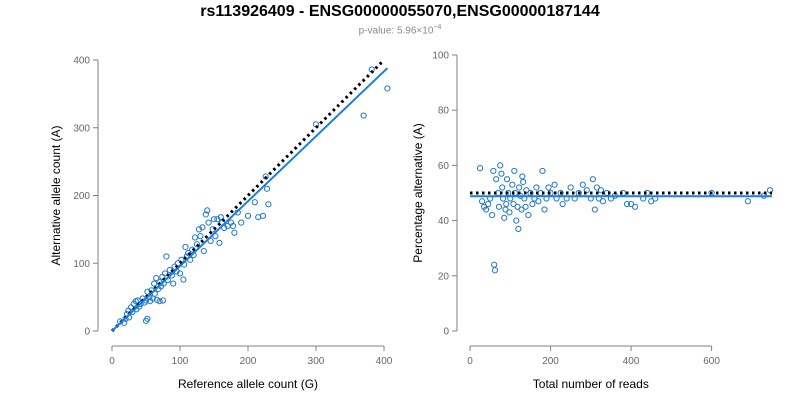  Describe the element at coordinates (248, 361) in the screenshot. I see `x-tick-label: 200` at that location.